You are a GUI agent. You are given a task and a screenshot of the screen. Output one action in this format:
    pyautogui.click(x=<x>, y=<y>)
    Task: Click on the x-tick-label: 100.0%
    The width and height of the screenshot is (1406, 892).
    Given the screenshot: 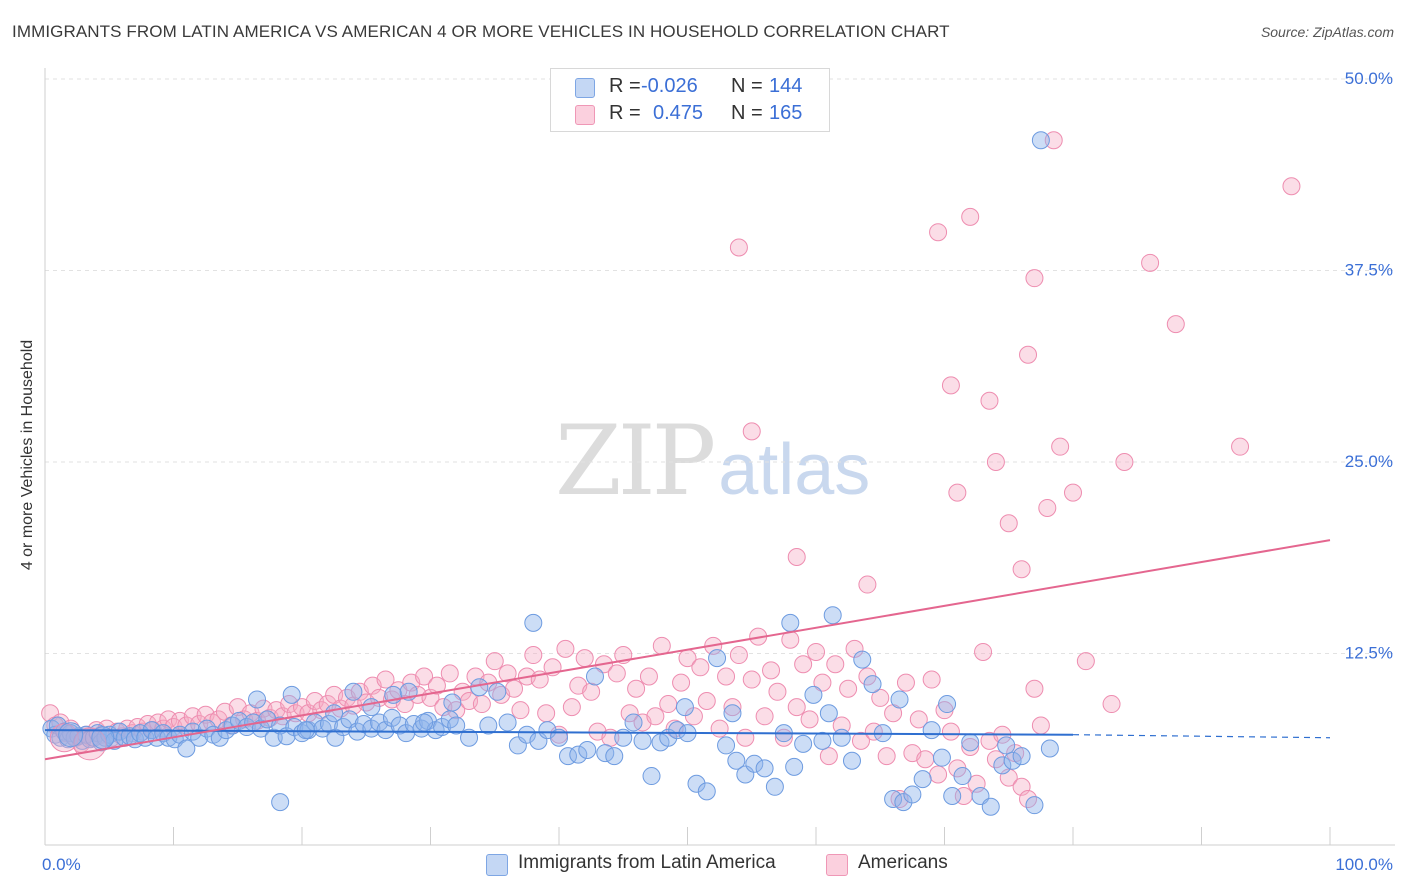 What is the action you would take?
    pyautogui.click(x=1364, y=864)
    